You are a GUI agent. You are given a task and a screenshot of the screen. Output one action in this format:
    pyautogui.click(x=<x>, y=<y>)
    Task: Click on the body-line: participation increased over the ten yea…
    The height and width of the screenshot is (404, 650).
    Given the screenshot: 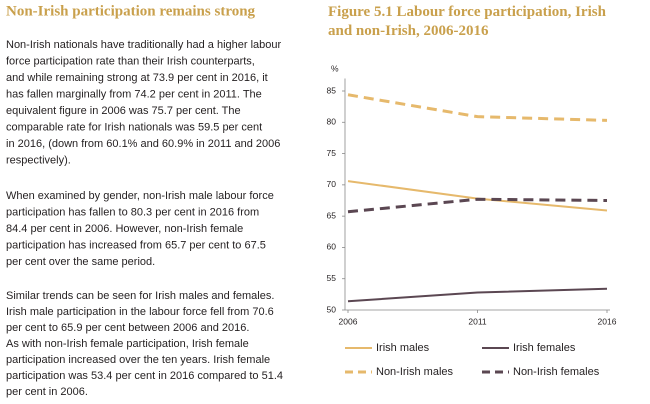 What is the action you would take?
    pyautogui.click(x=138, y=360)
    